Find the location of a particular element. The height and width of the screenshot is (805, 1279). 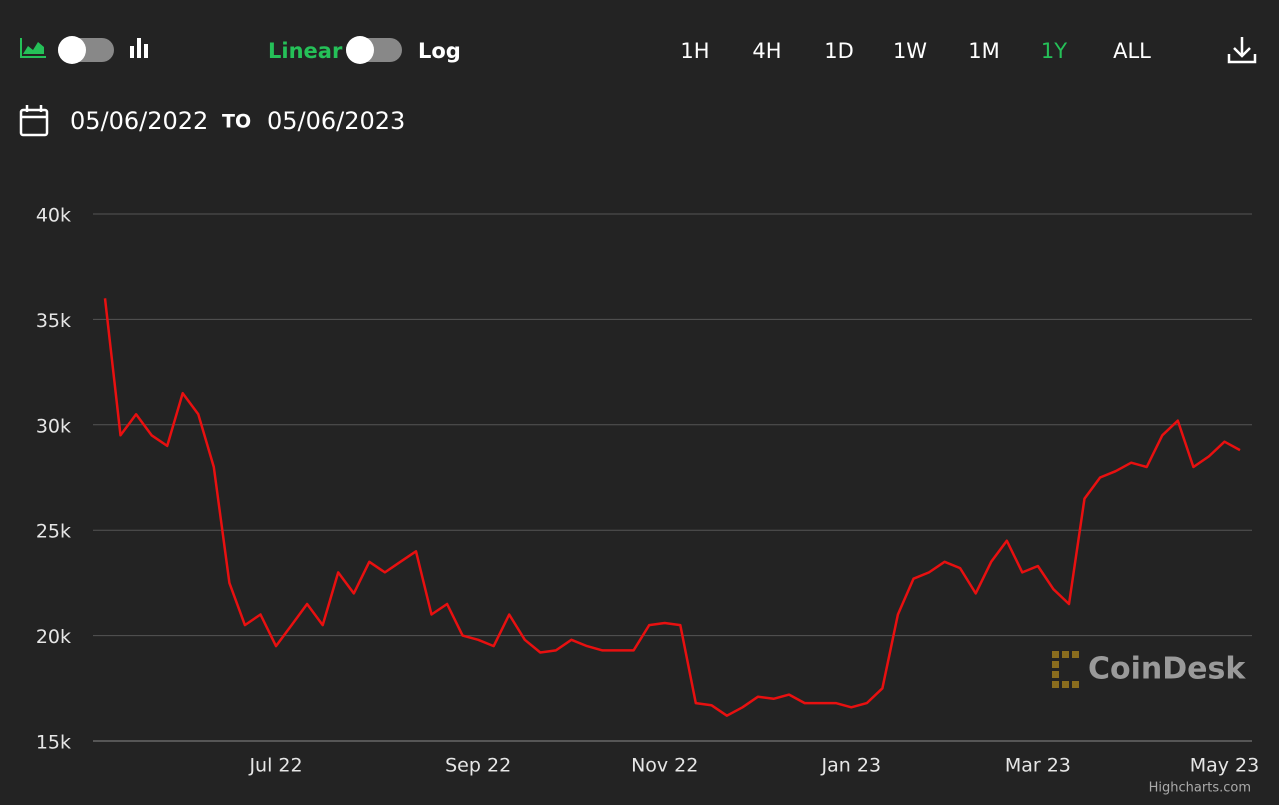

y-tick-label: 40k is located at coordinates (53, 216).